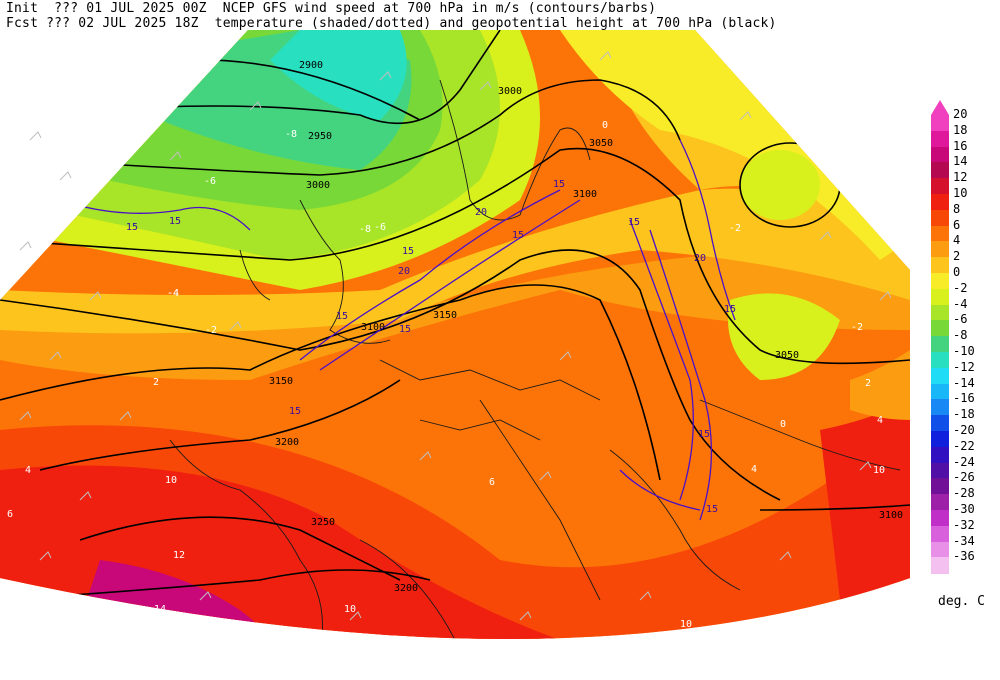 This screenshot has height=680, width=1000. Describe the element at coordinates (964, 414) in the screenshot. I see `legend-label: -18` at that location.